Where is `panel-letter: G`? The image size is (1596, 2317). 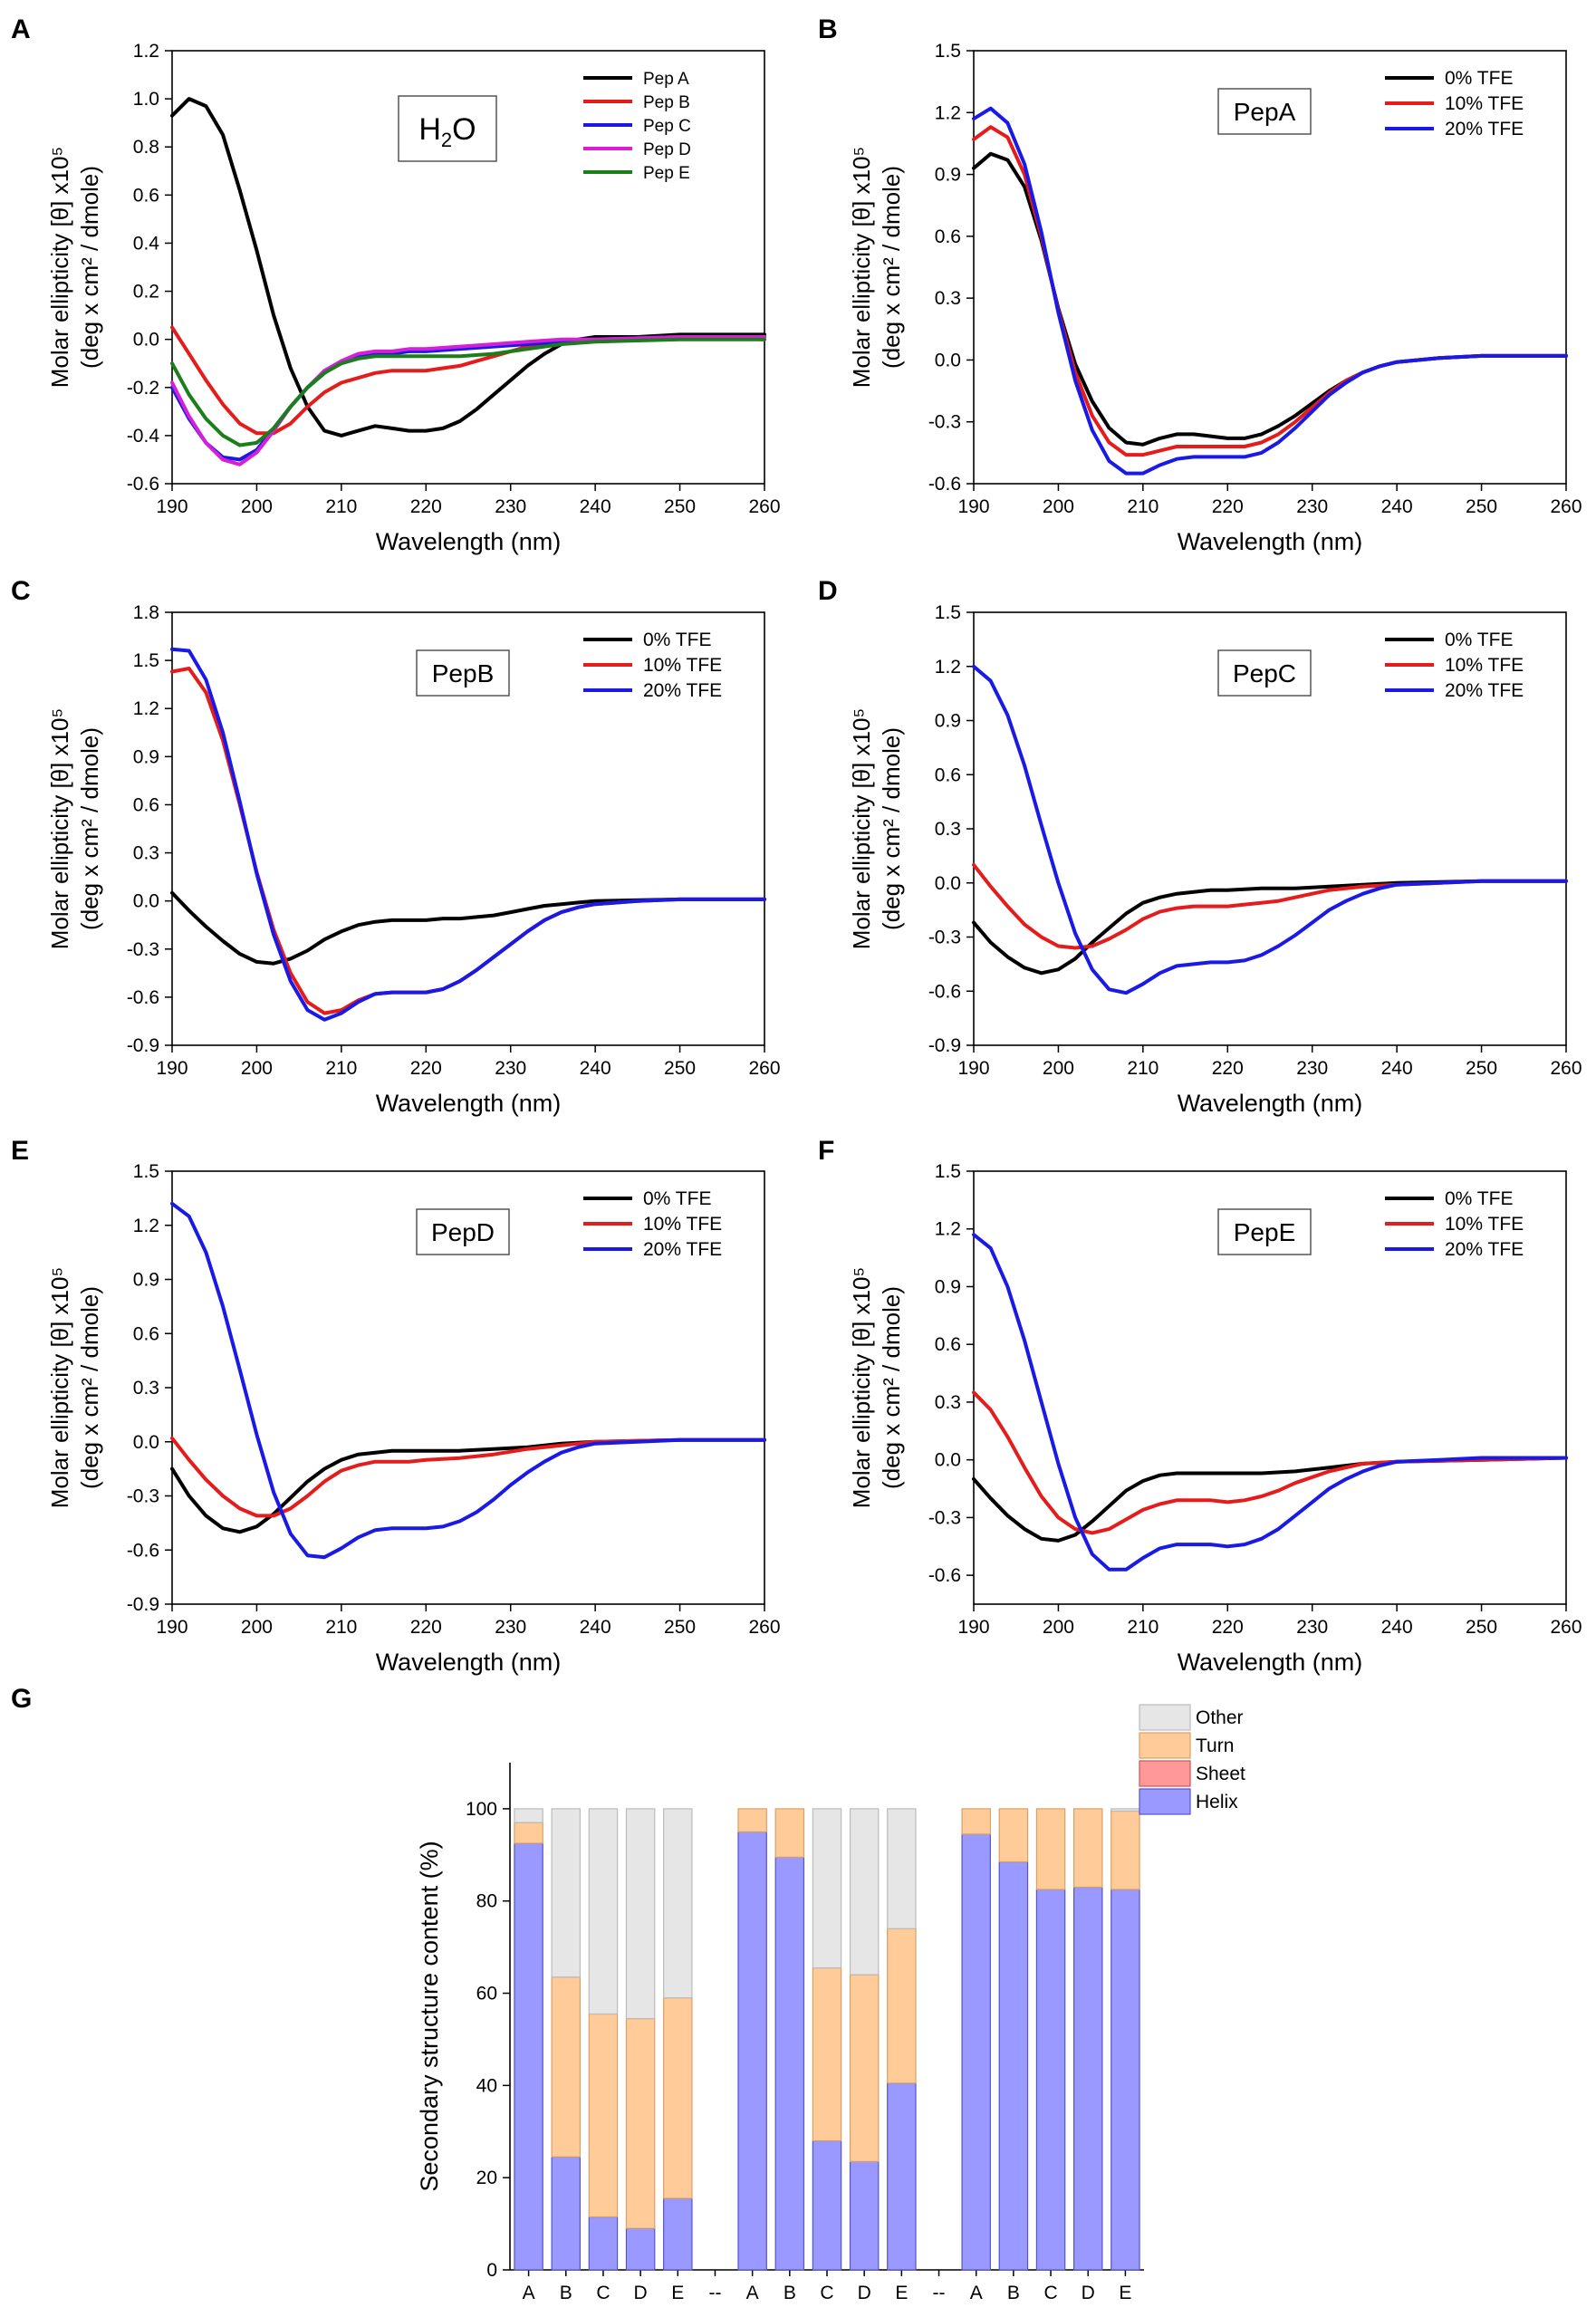
panel-letter: G is located at coordinates (21, 1699).